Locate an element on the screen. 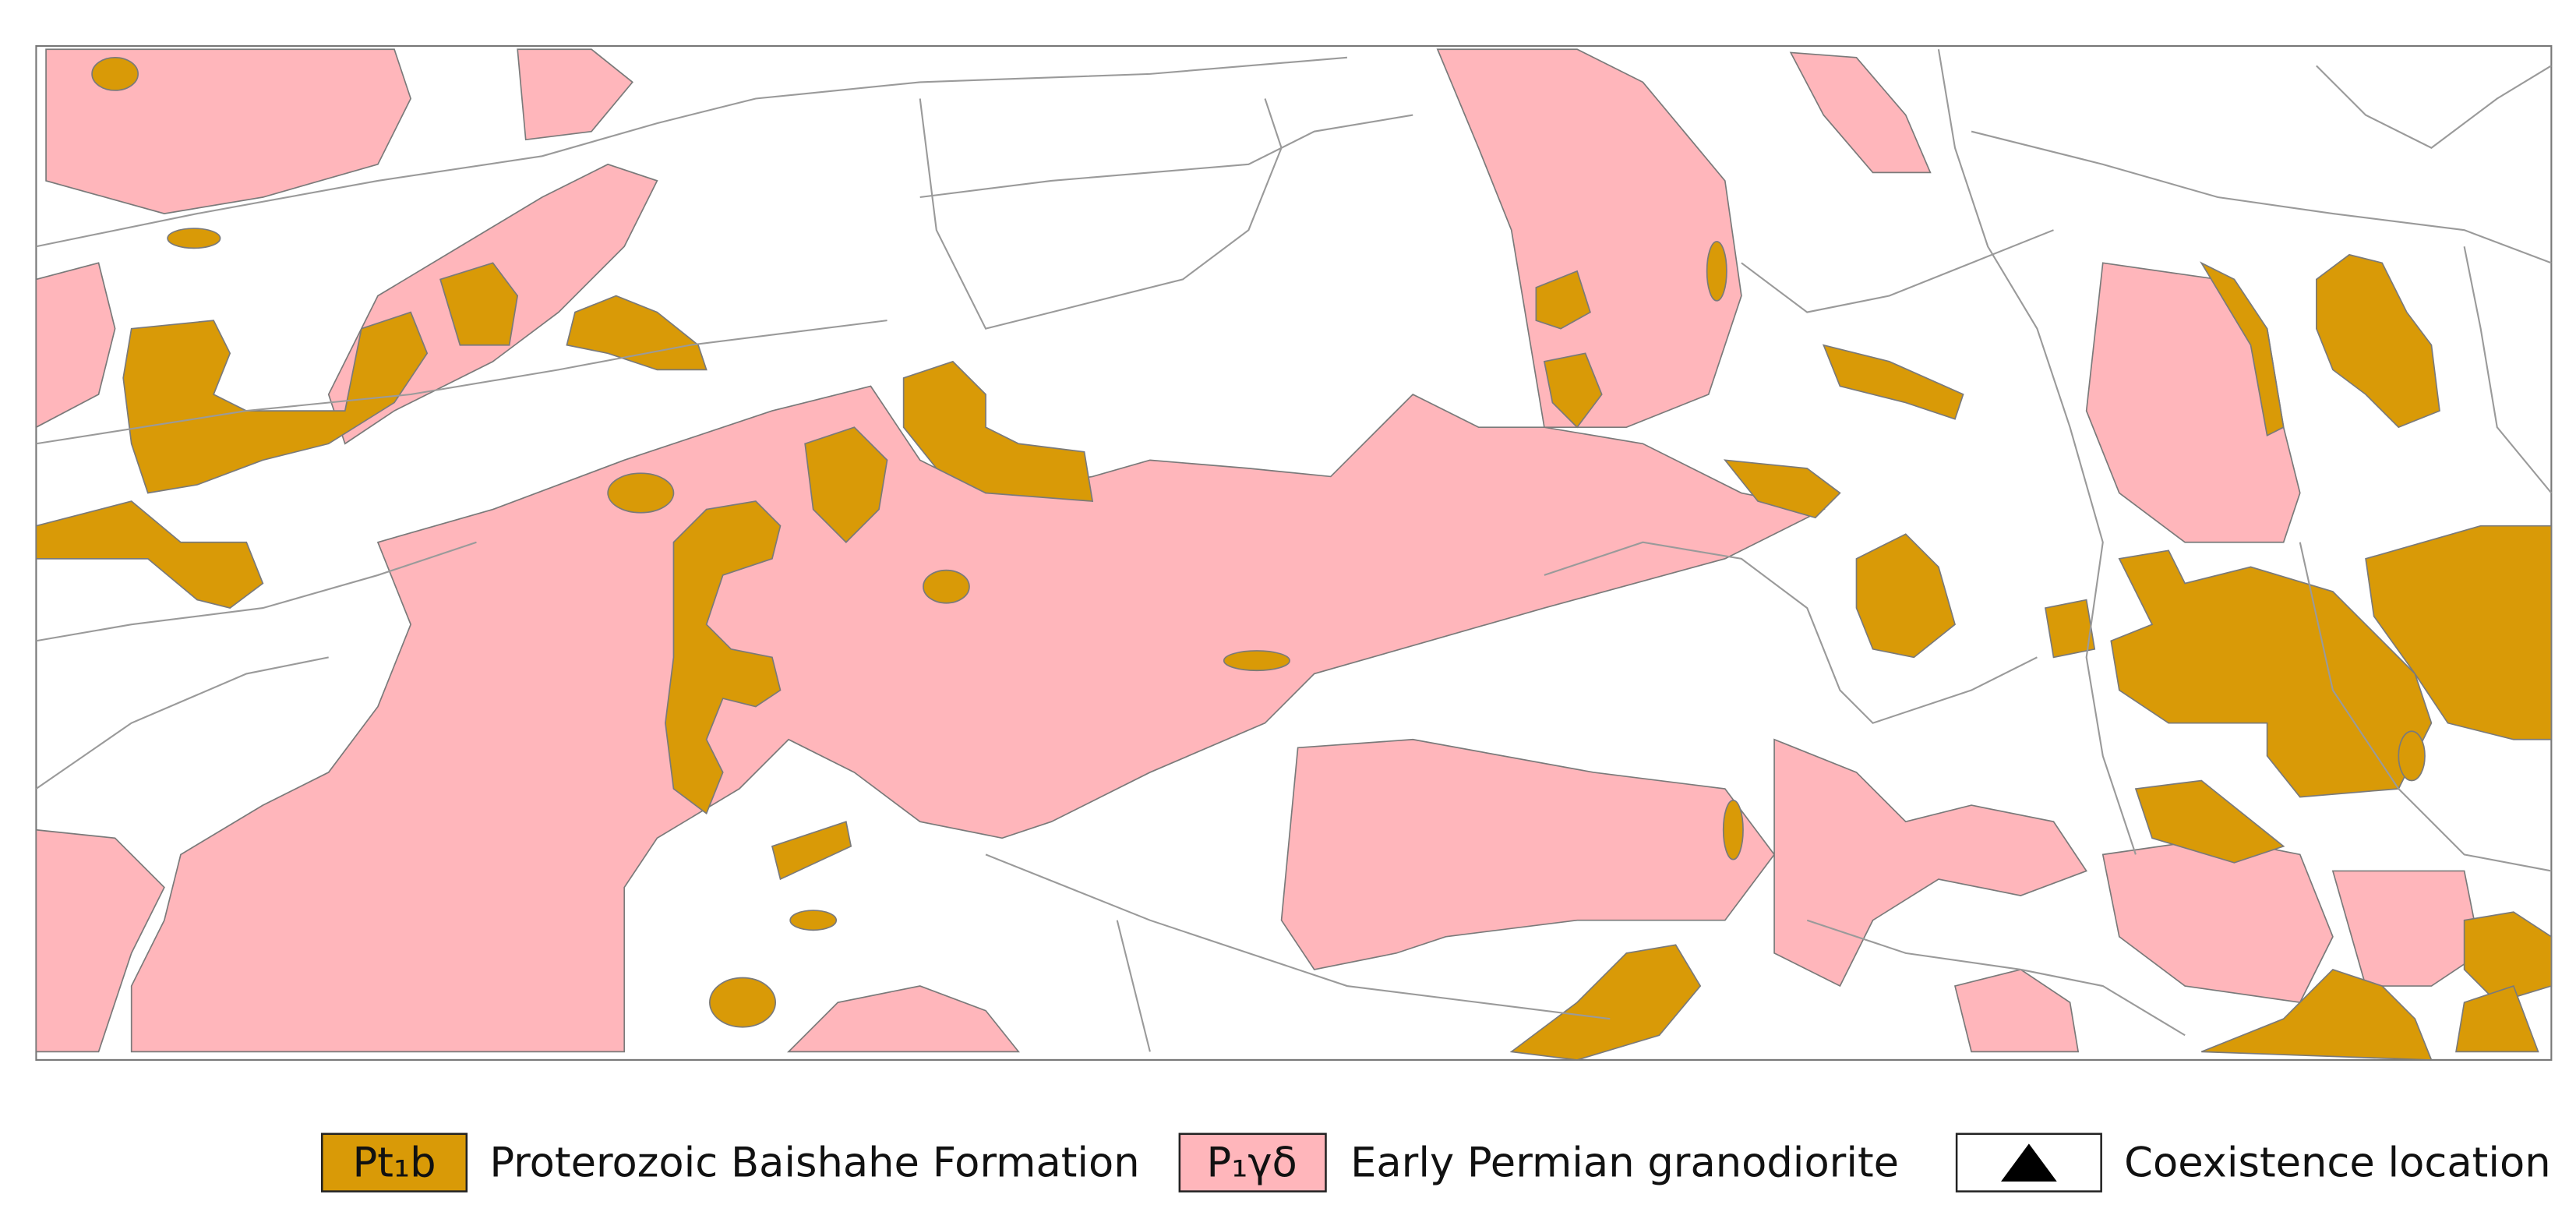 This screenshot has width=2576, height=1219. legend-label: Coexistence location is located at coordinates (2337, 1162).